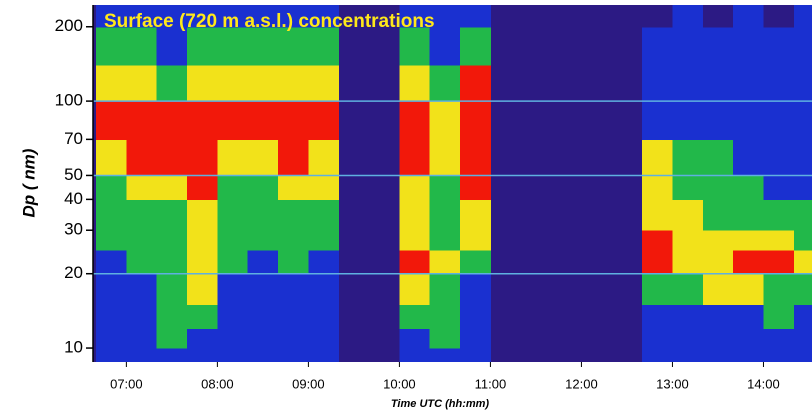  Describe the element at coordinates (440, 404) in the screenshot. I see `x-axis-label: Time UTC (hh:mm)` at that location.